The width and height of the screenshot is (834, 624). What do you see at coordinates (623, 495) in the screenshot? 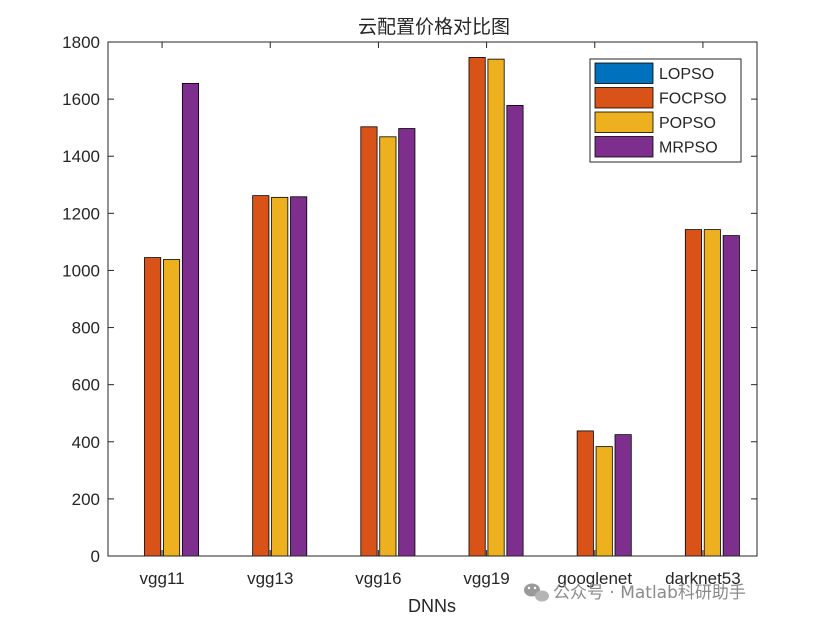
I see `bar-mrpso-googlenet` at bounding box center [623, 495].